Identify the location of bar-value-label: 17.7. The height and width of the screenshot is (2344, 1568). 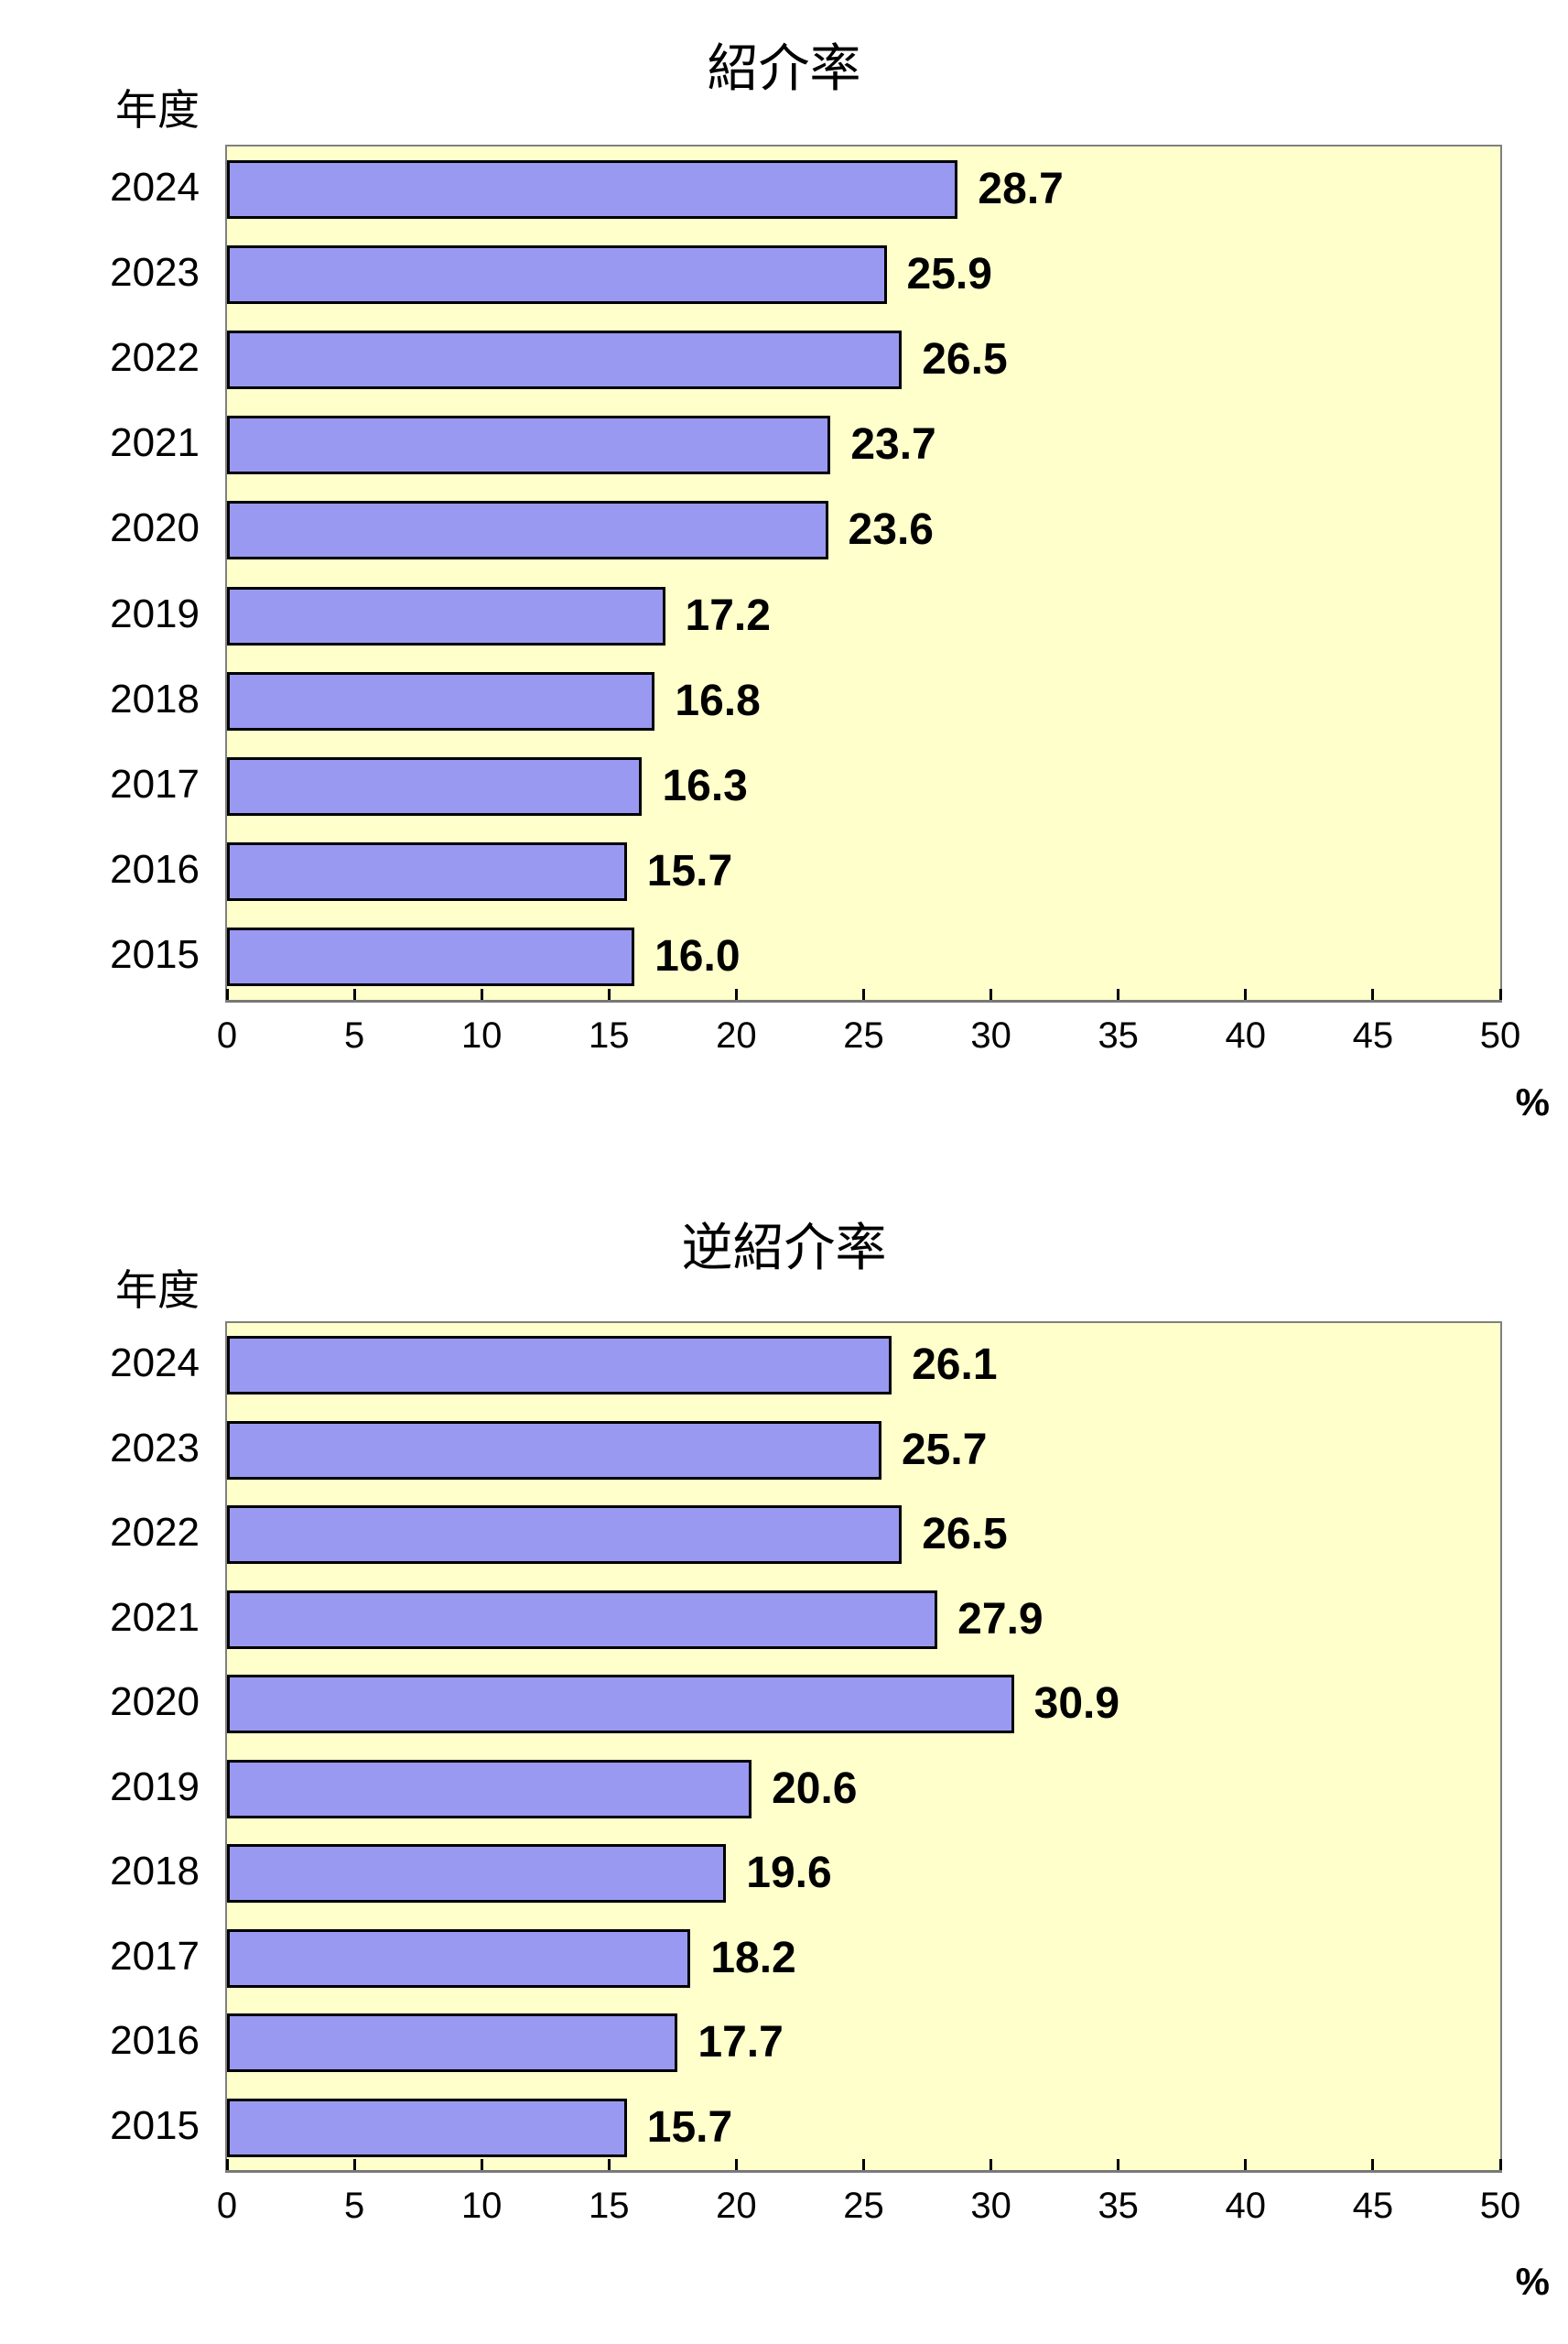
(740, 2042).